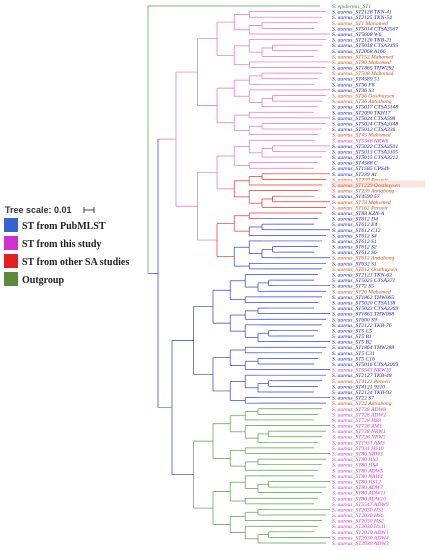  Describe the element at coordinates (362, 102) in the screenshot. I see `leaf-label: S. aureus_ST36 Antiabong` at that location.